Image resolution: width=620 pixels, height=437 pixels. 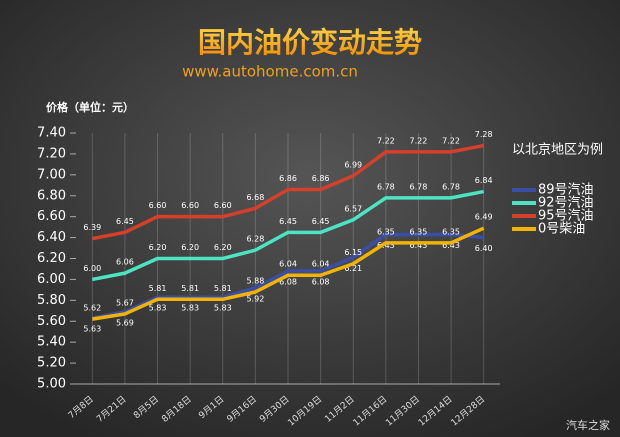 What do you see at coordinates (566, 203) in the screenshot?
I see `legend-label: 92号汽油` at bounding box center [566, 203].